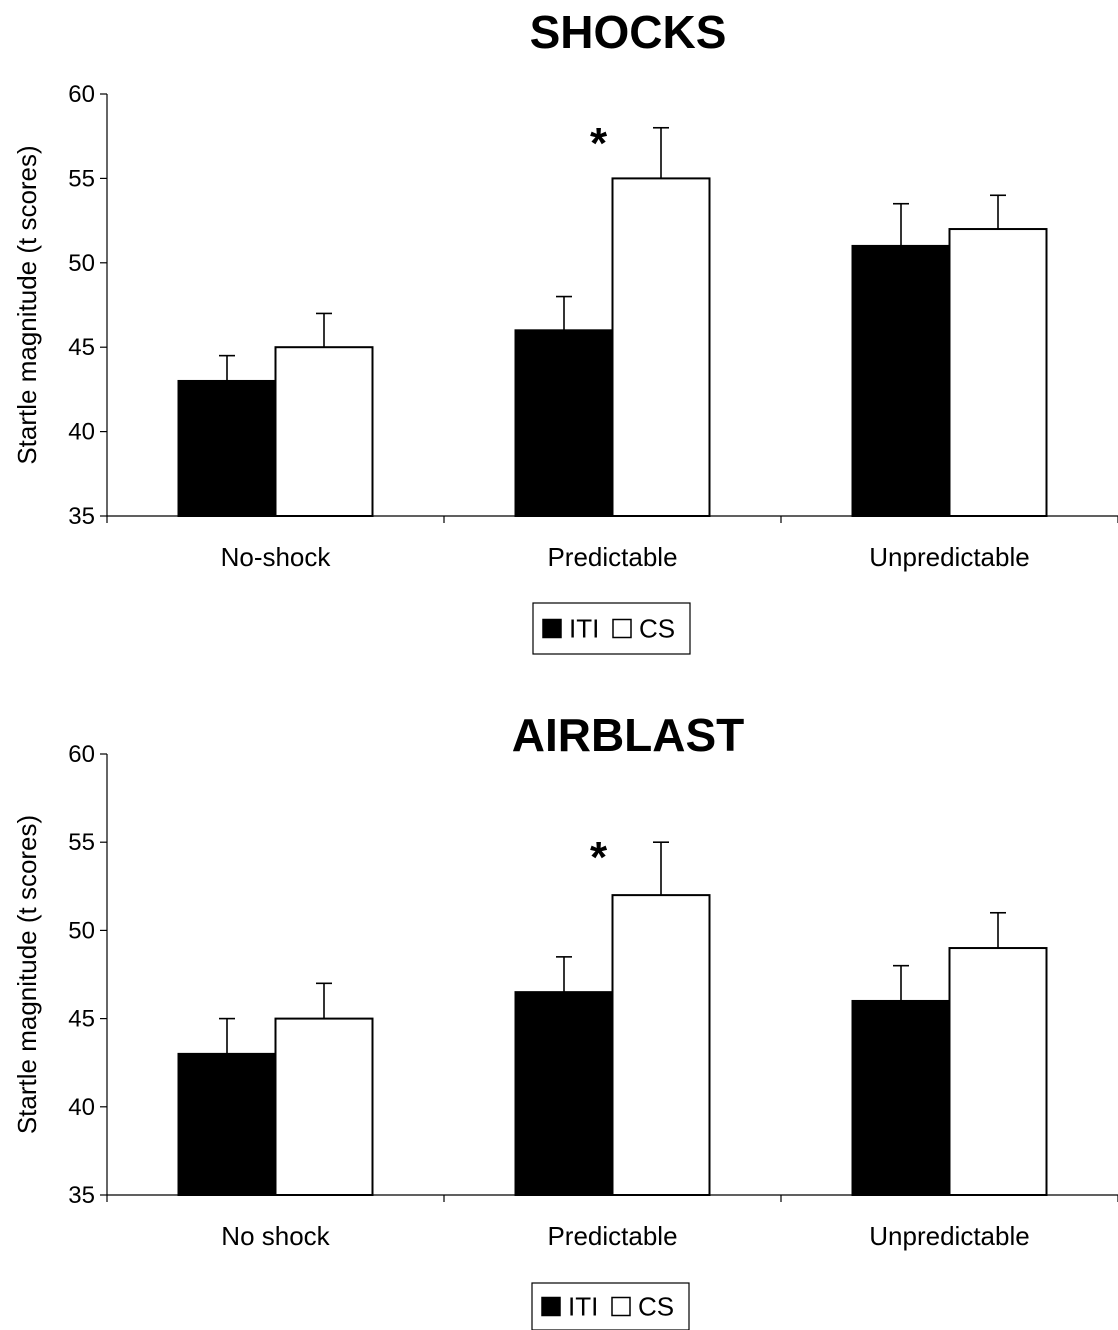  Describe the element at coordinates (628, 32) in the screenshot. I see `chart-title: SHOCKS` at that location.